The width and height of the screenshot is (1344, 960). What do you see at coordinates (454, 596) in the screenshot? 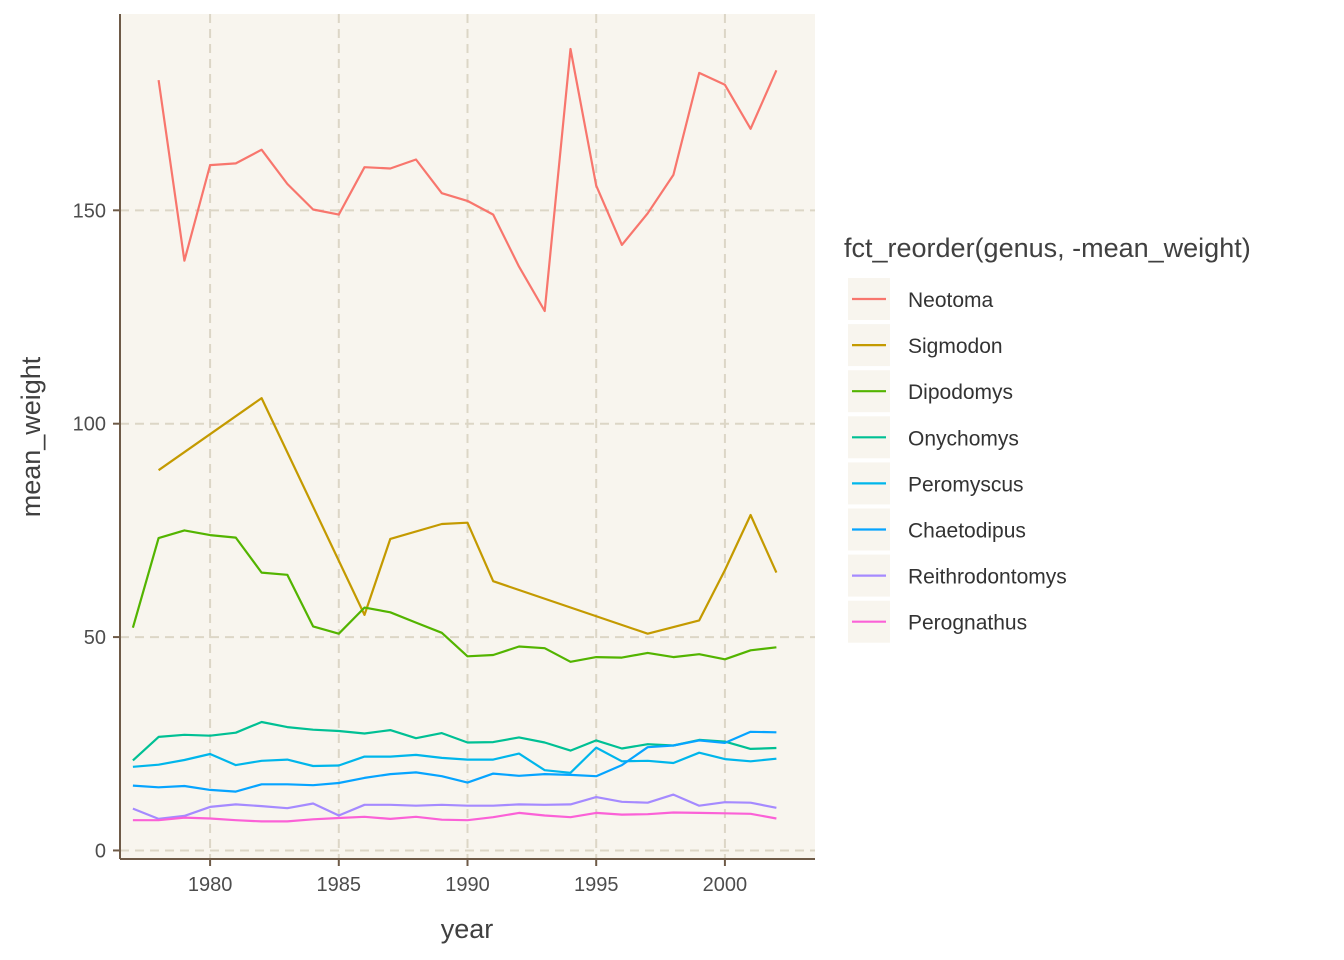
I see `series-line-dipodomys` at bounding box center [454, 596].